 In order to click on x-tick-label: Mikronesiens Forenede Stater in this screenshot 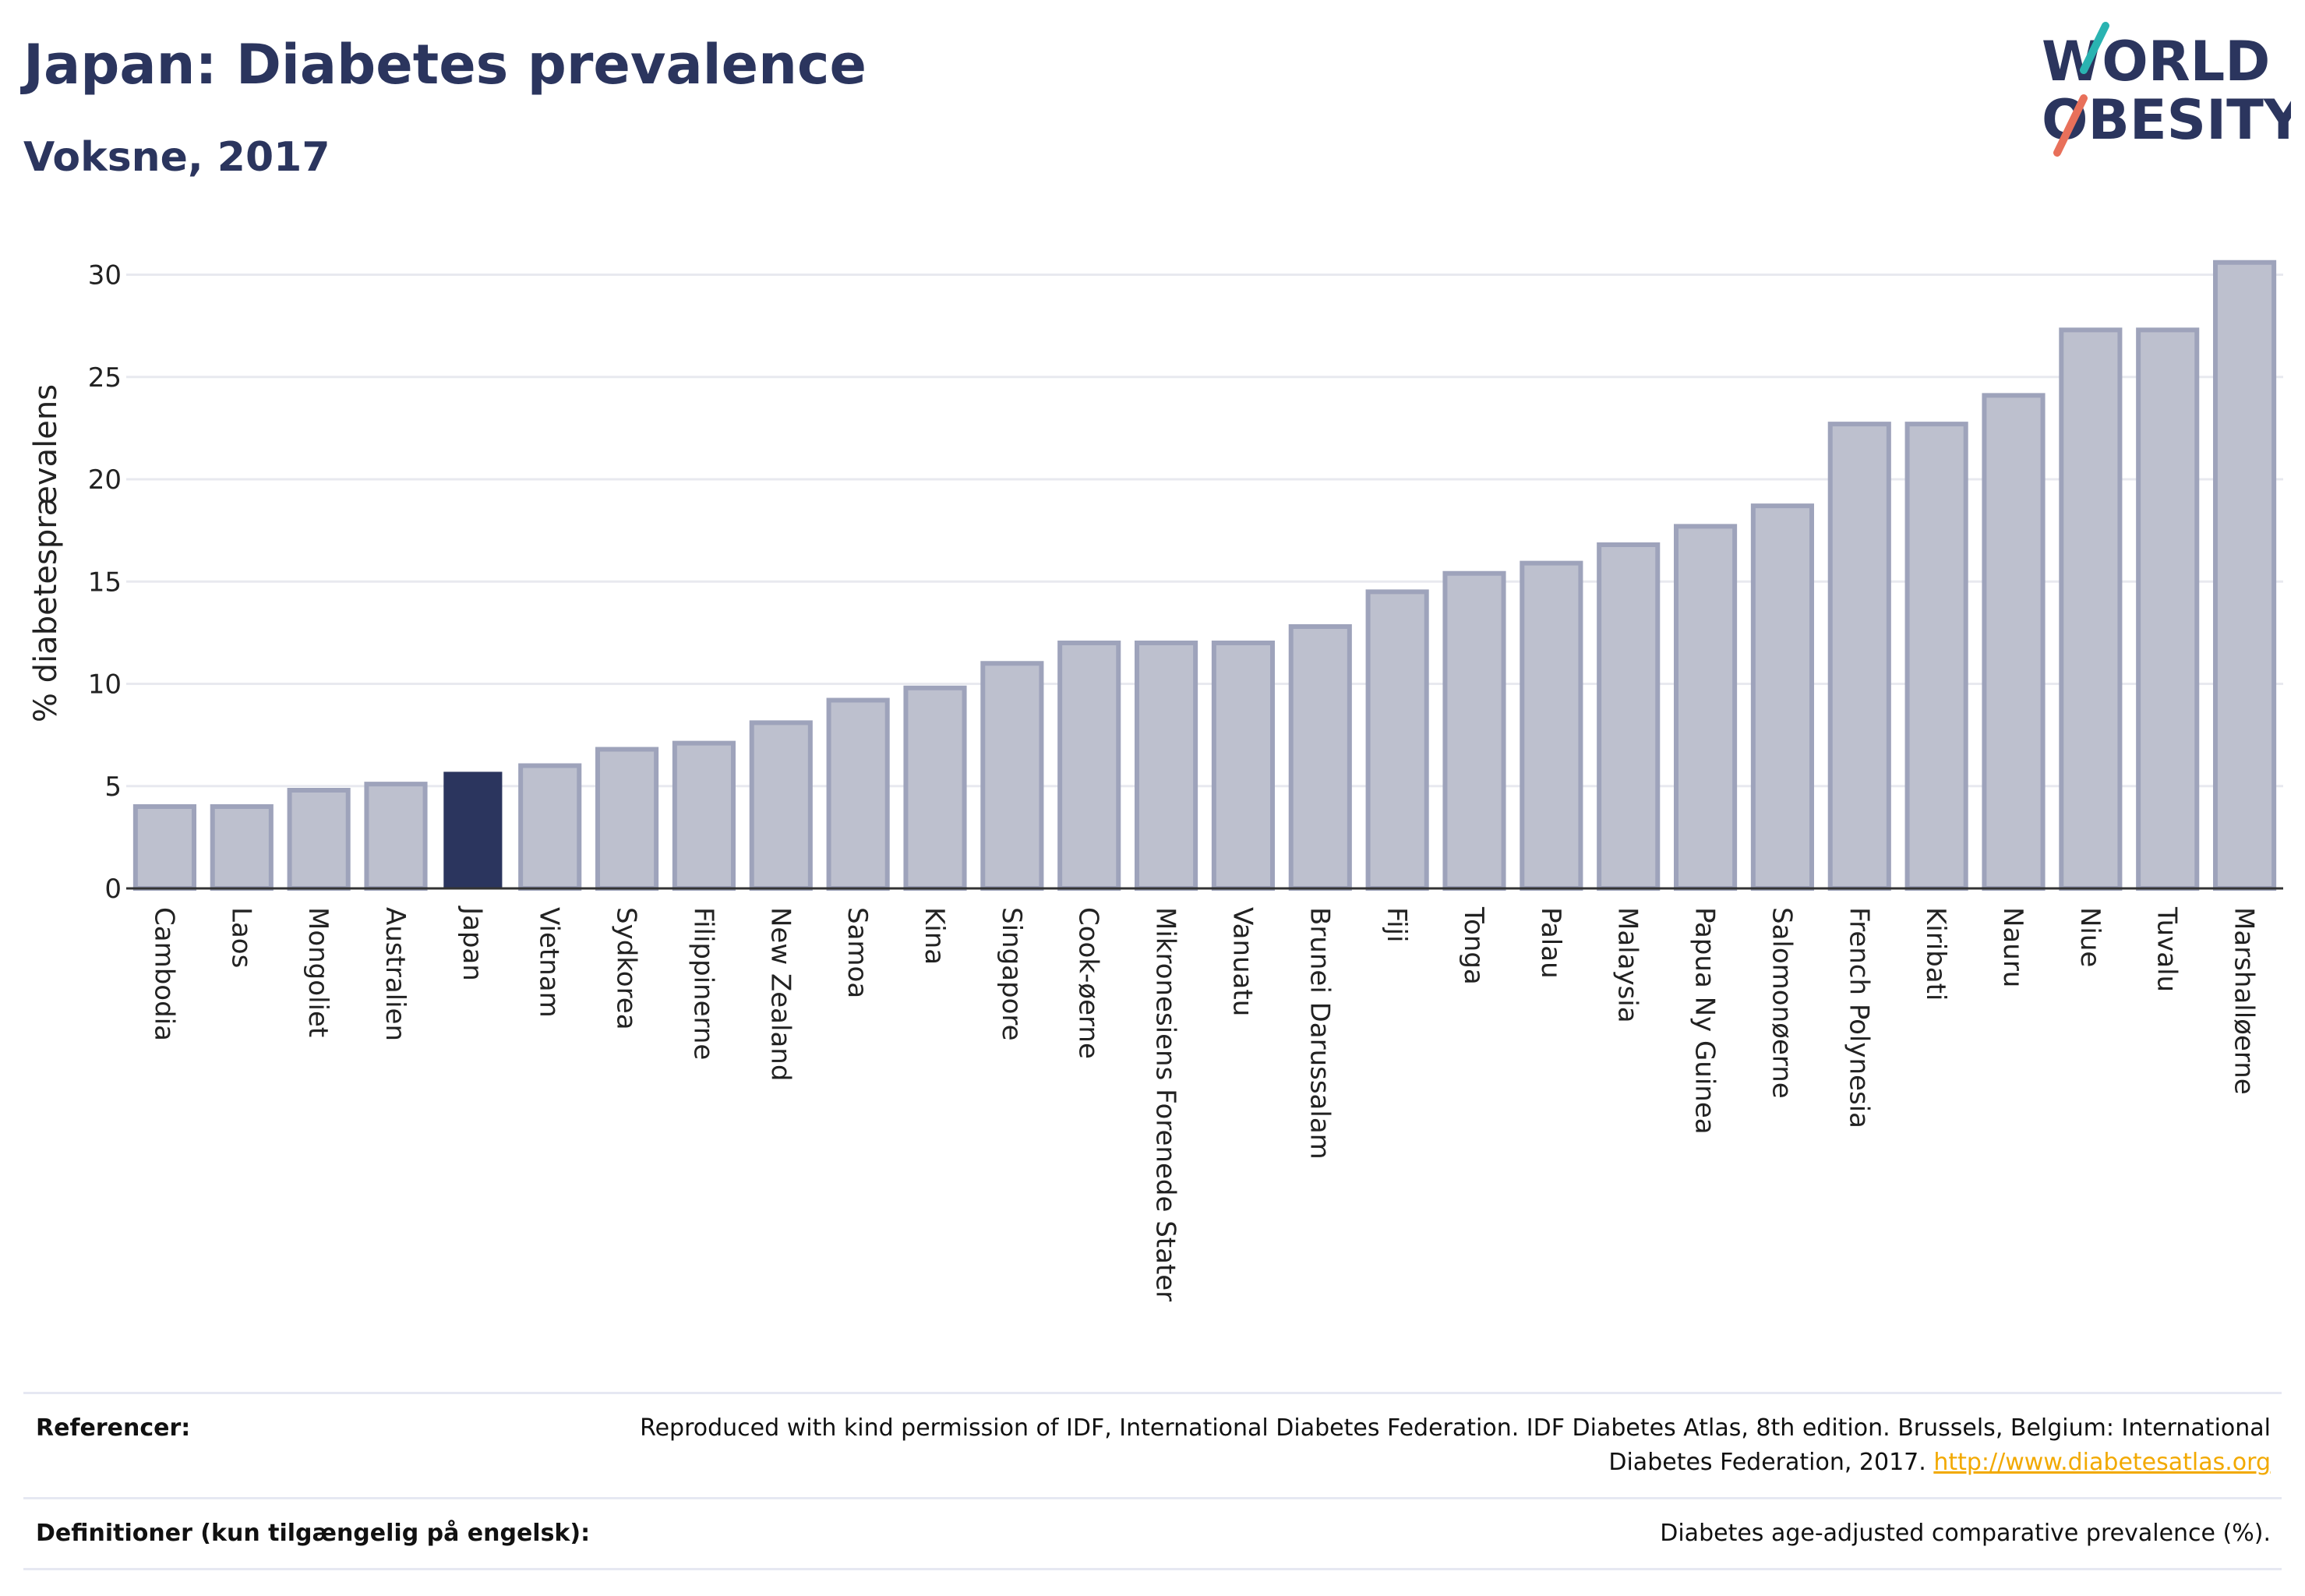, I will do `click(1165, 1104)`.